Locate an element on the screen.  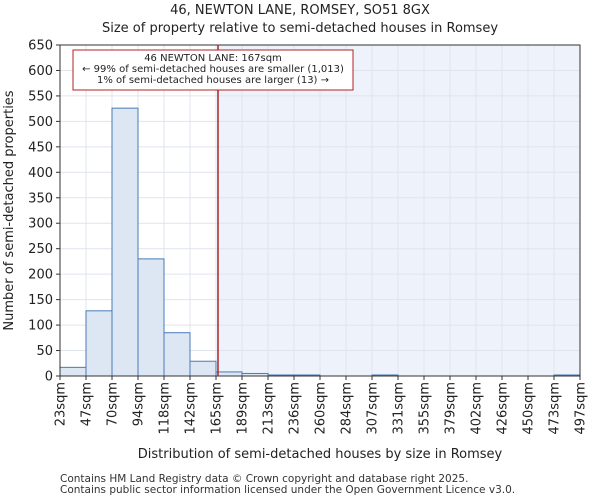
x-tick-label: 142sqm is located at coordinates (191, 408).